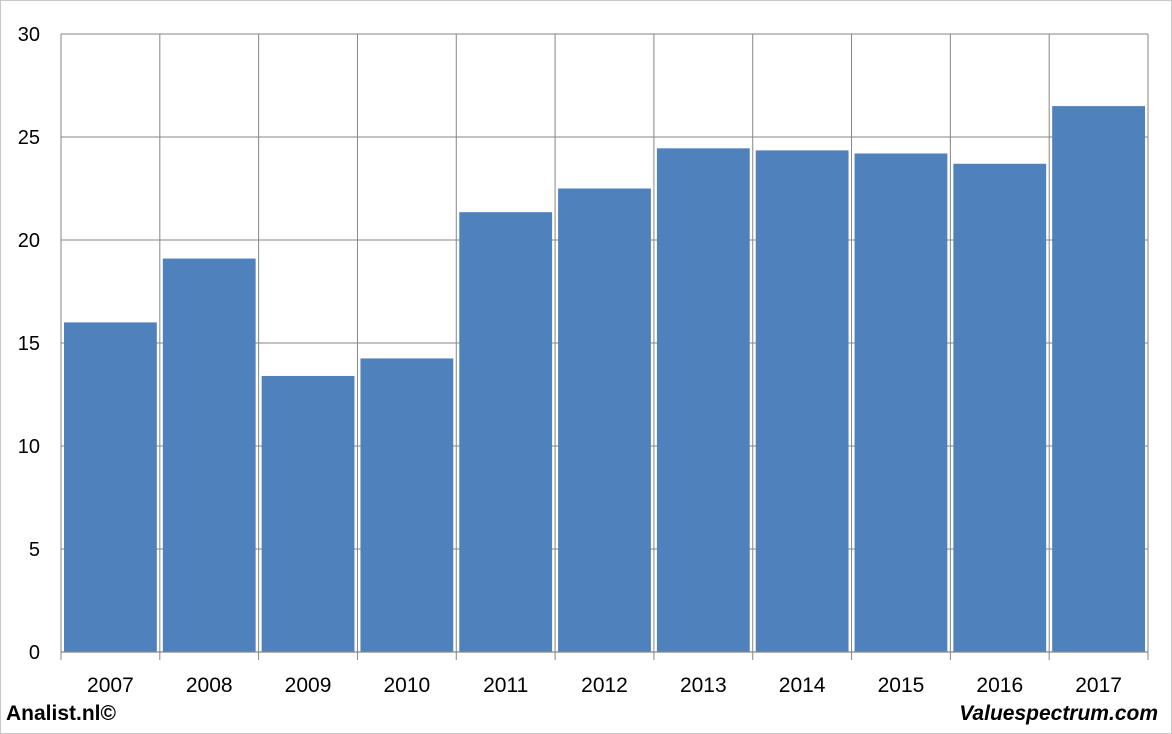 This screenshot has width=1172, height=734. I want to click on x-tick-label: 2009, so click(308, 685).